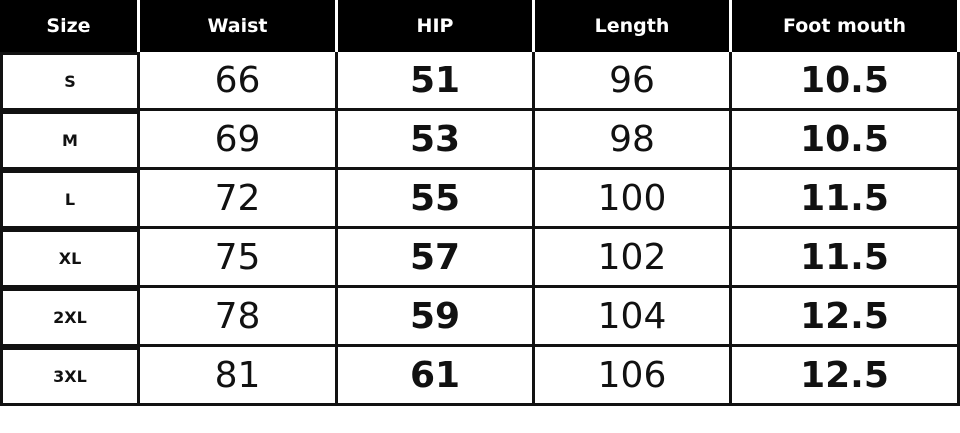 The height and width of the screenshot is (433, 960). What do you see at coordinates (633, 376) in the screenshot?
I see `measurement: 106` at bounding box center [633, 376].